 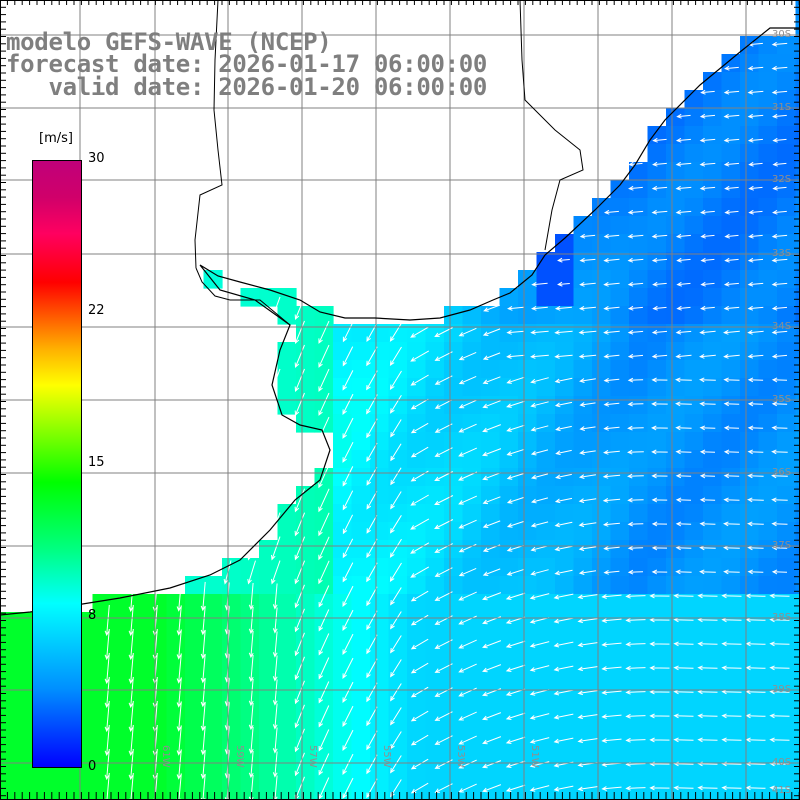 What do you see at coordinates (781, 617) in the screenshot?
I see `lat-label: 38S` at bounding box center [781, 617].